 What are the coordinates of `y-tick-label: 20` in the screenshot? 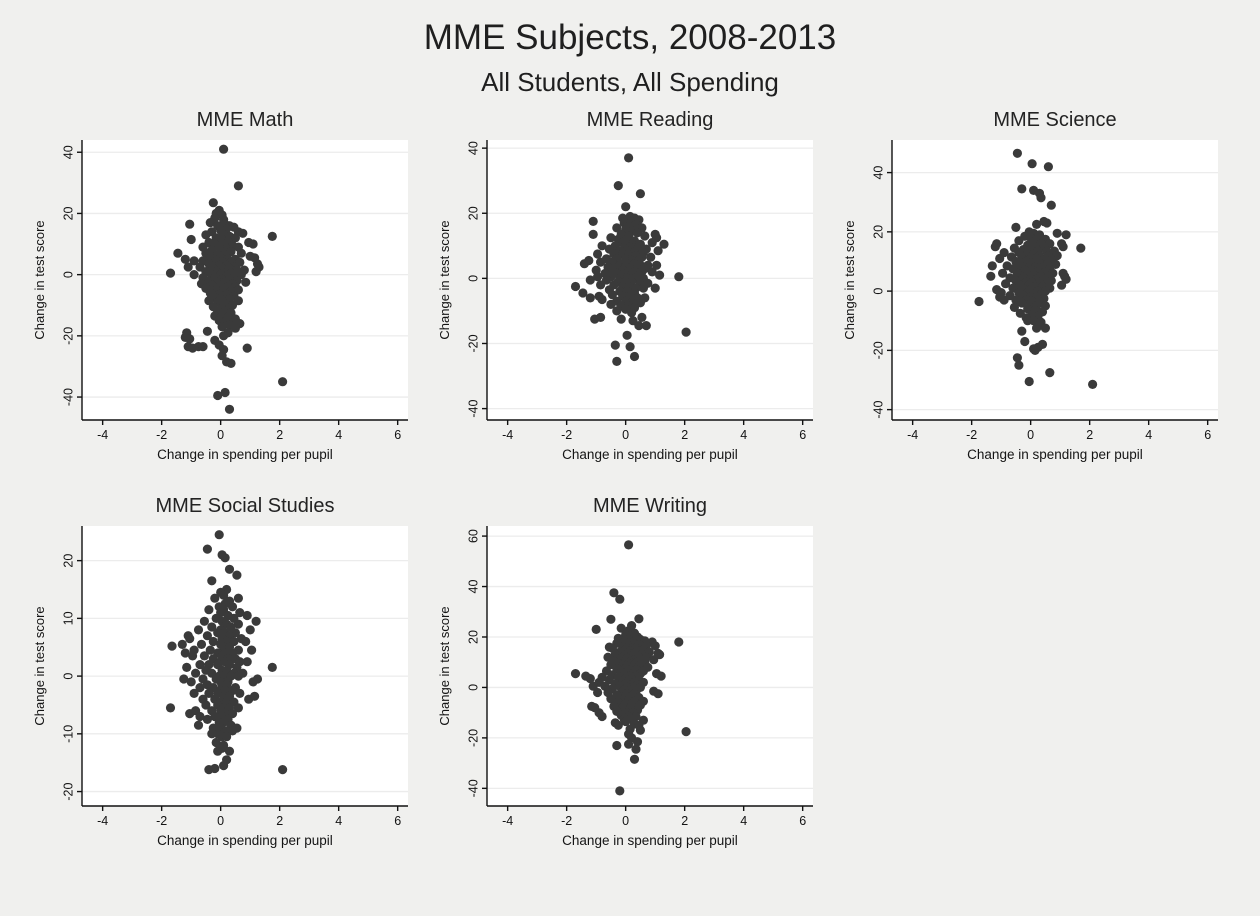 It's located at (68, 213).